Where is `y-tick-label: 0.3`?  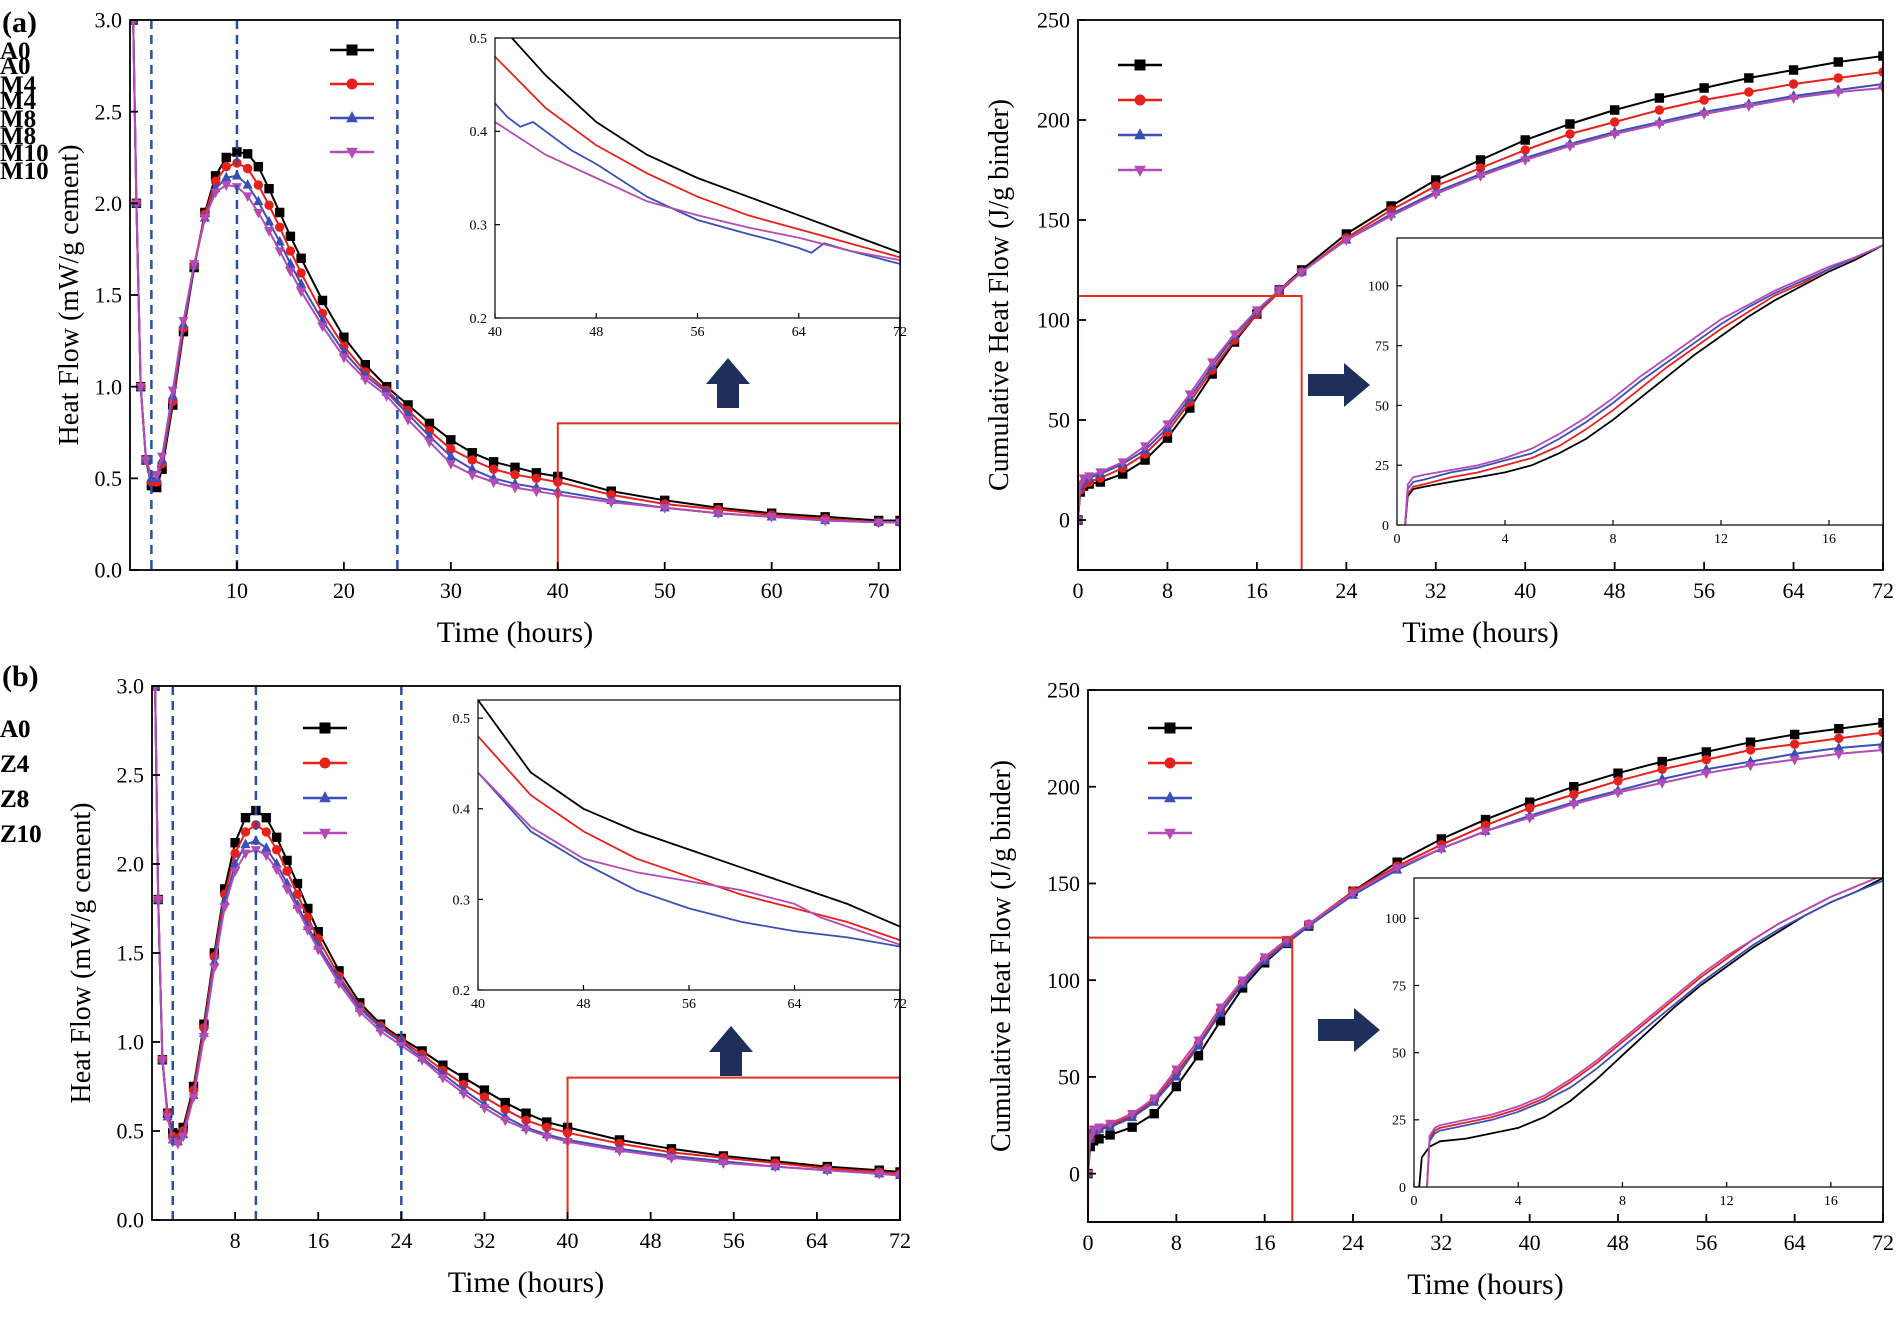 y-tick-label: 0.3 is located at coordinates (462, 900).